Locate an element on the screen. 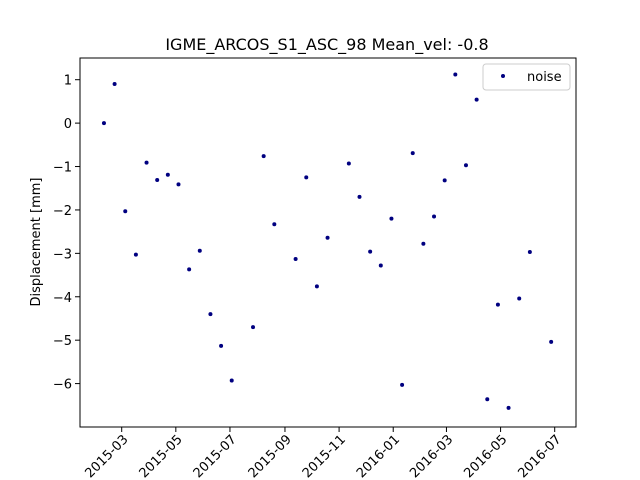 The image size is (640, 480). y-axis: 1 0 −1 −2 −3 −4 −5 −6 is located at coordinates (66, 233).